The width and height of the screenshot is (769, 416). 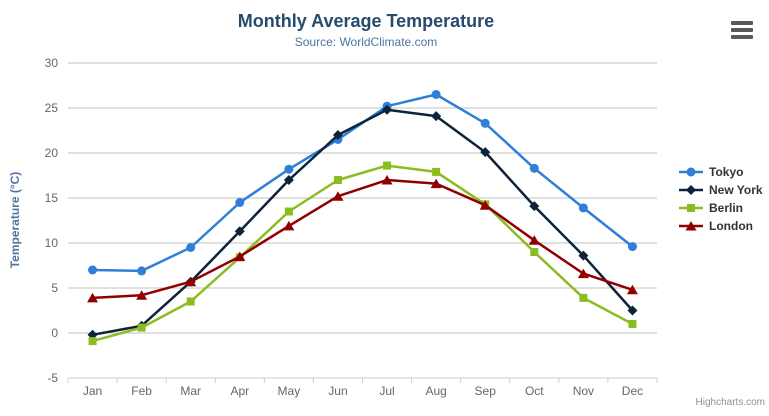 What do you see at coordinates (52, 220) in the screenshot?
I see `y-axis-labels: -5 0 5 10 15 20 25 30` at bounding box center [52, 220].